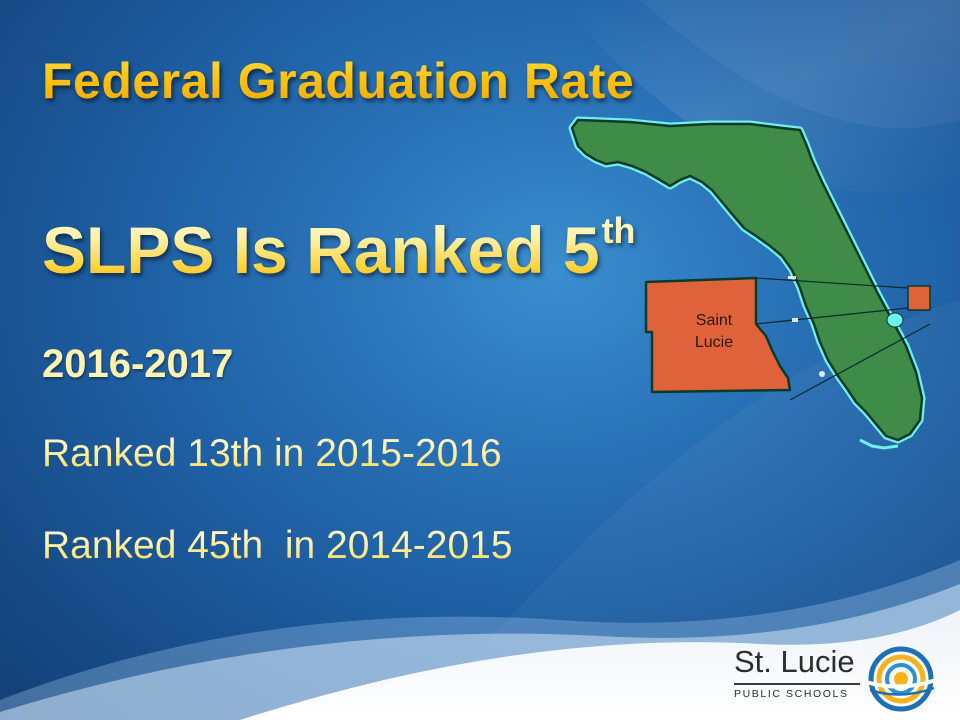 This screenshot has height=720, width=960. I want to click on saint-lucie-county-inset: Saint Lucie, so click(734, 335).